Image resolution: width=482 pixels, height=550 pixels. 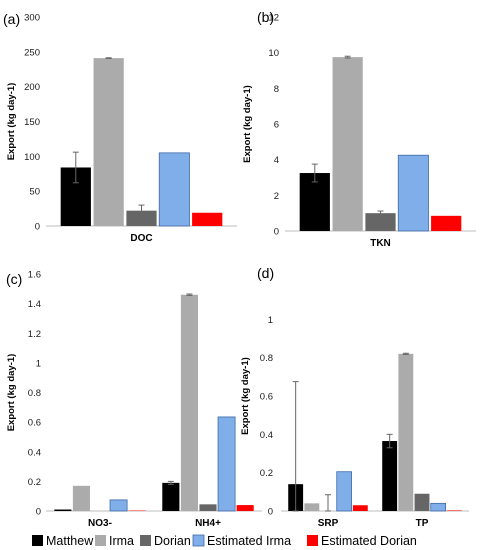 What do you see at coordinates (121, 541) in the screenshot?
I see `legend-label: Irma` at bounding box center [121, 541].